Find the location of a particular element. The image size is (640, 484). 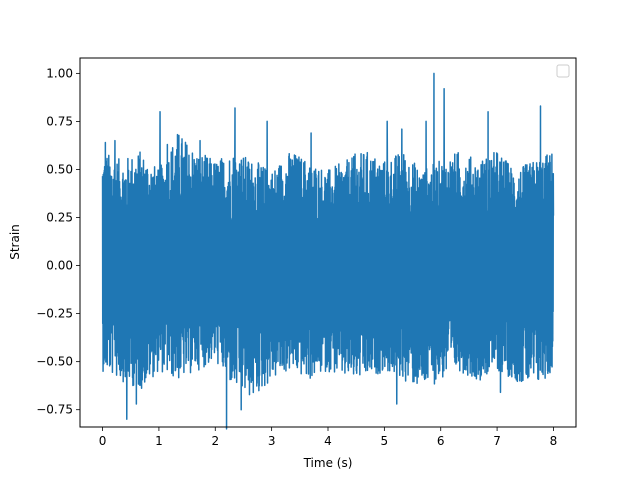

y-tick-label: 0.25 is located at coordinates (59, 218).